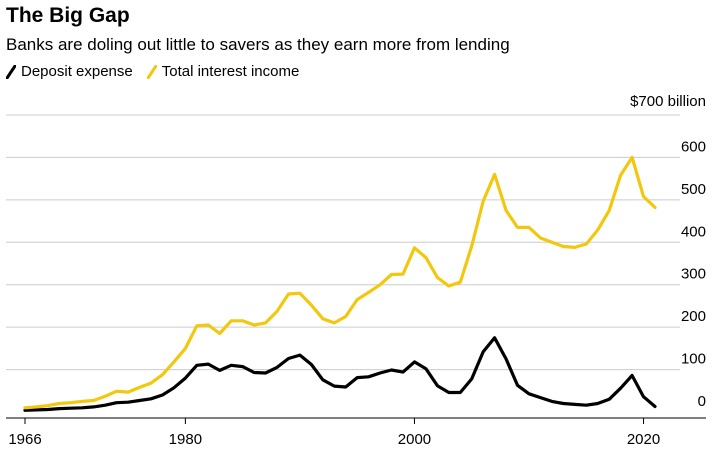 The height and width of the screenshot is (453, 714). What do you see at coordinates (693, 189) in the screenshot?
I see `y-tick-label-500: 500` at bounding box center [693, 189].